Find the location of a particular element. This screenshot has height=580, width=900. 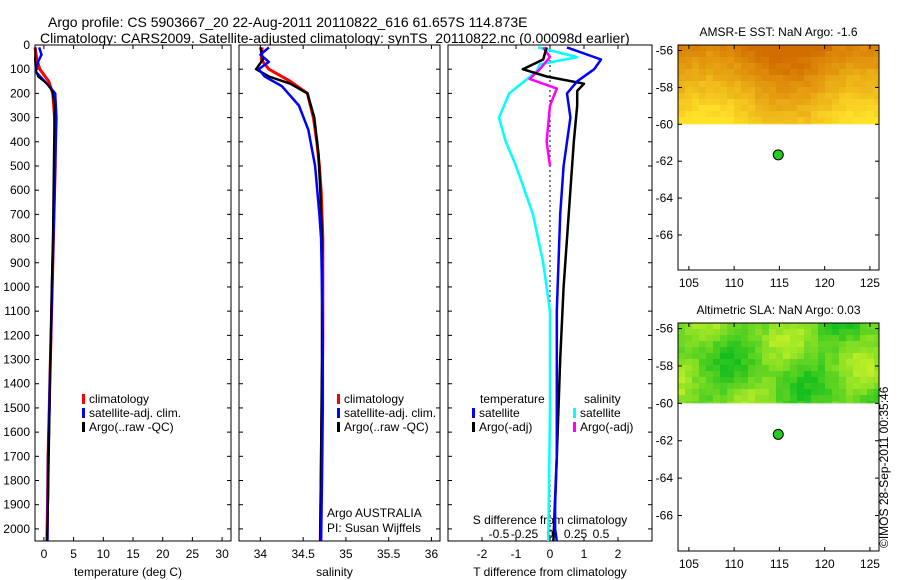

y-tick-label: 800 is located at coordinates (20, 239).